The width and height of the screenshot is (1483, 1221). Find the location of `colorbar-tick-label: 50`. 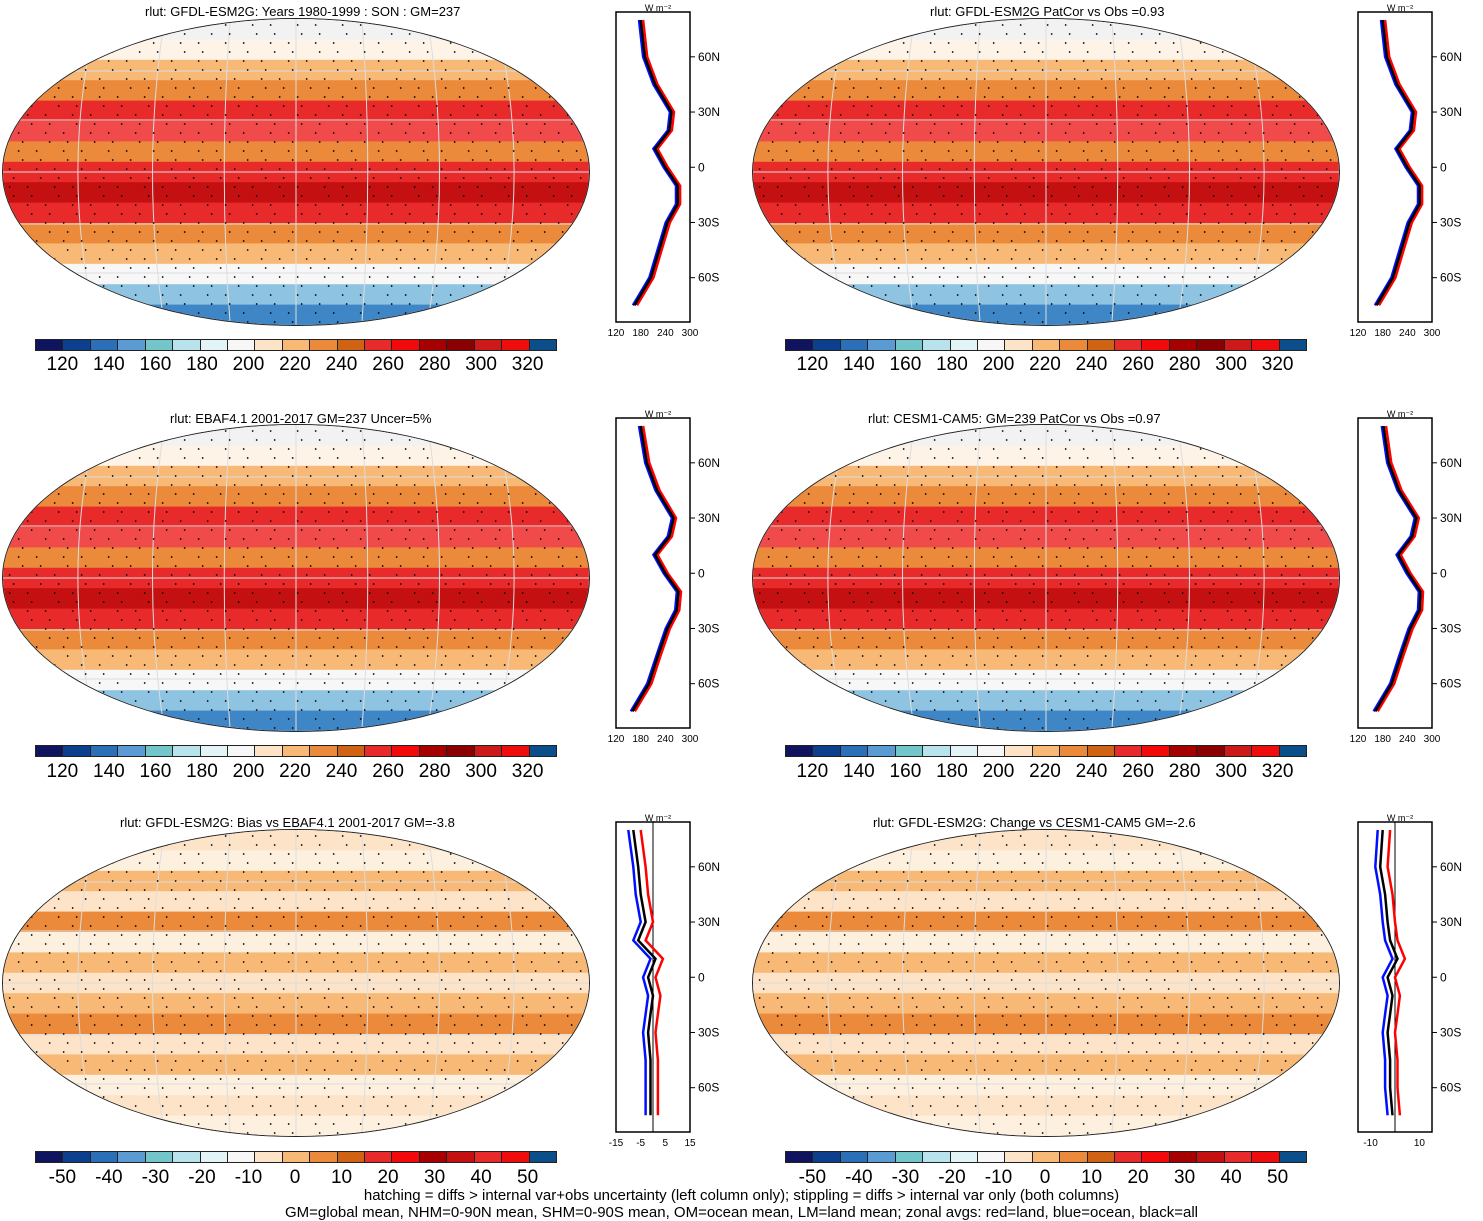

colorbar-tick-label: 50 is located at coordinates (1278, 1177).